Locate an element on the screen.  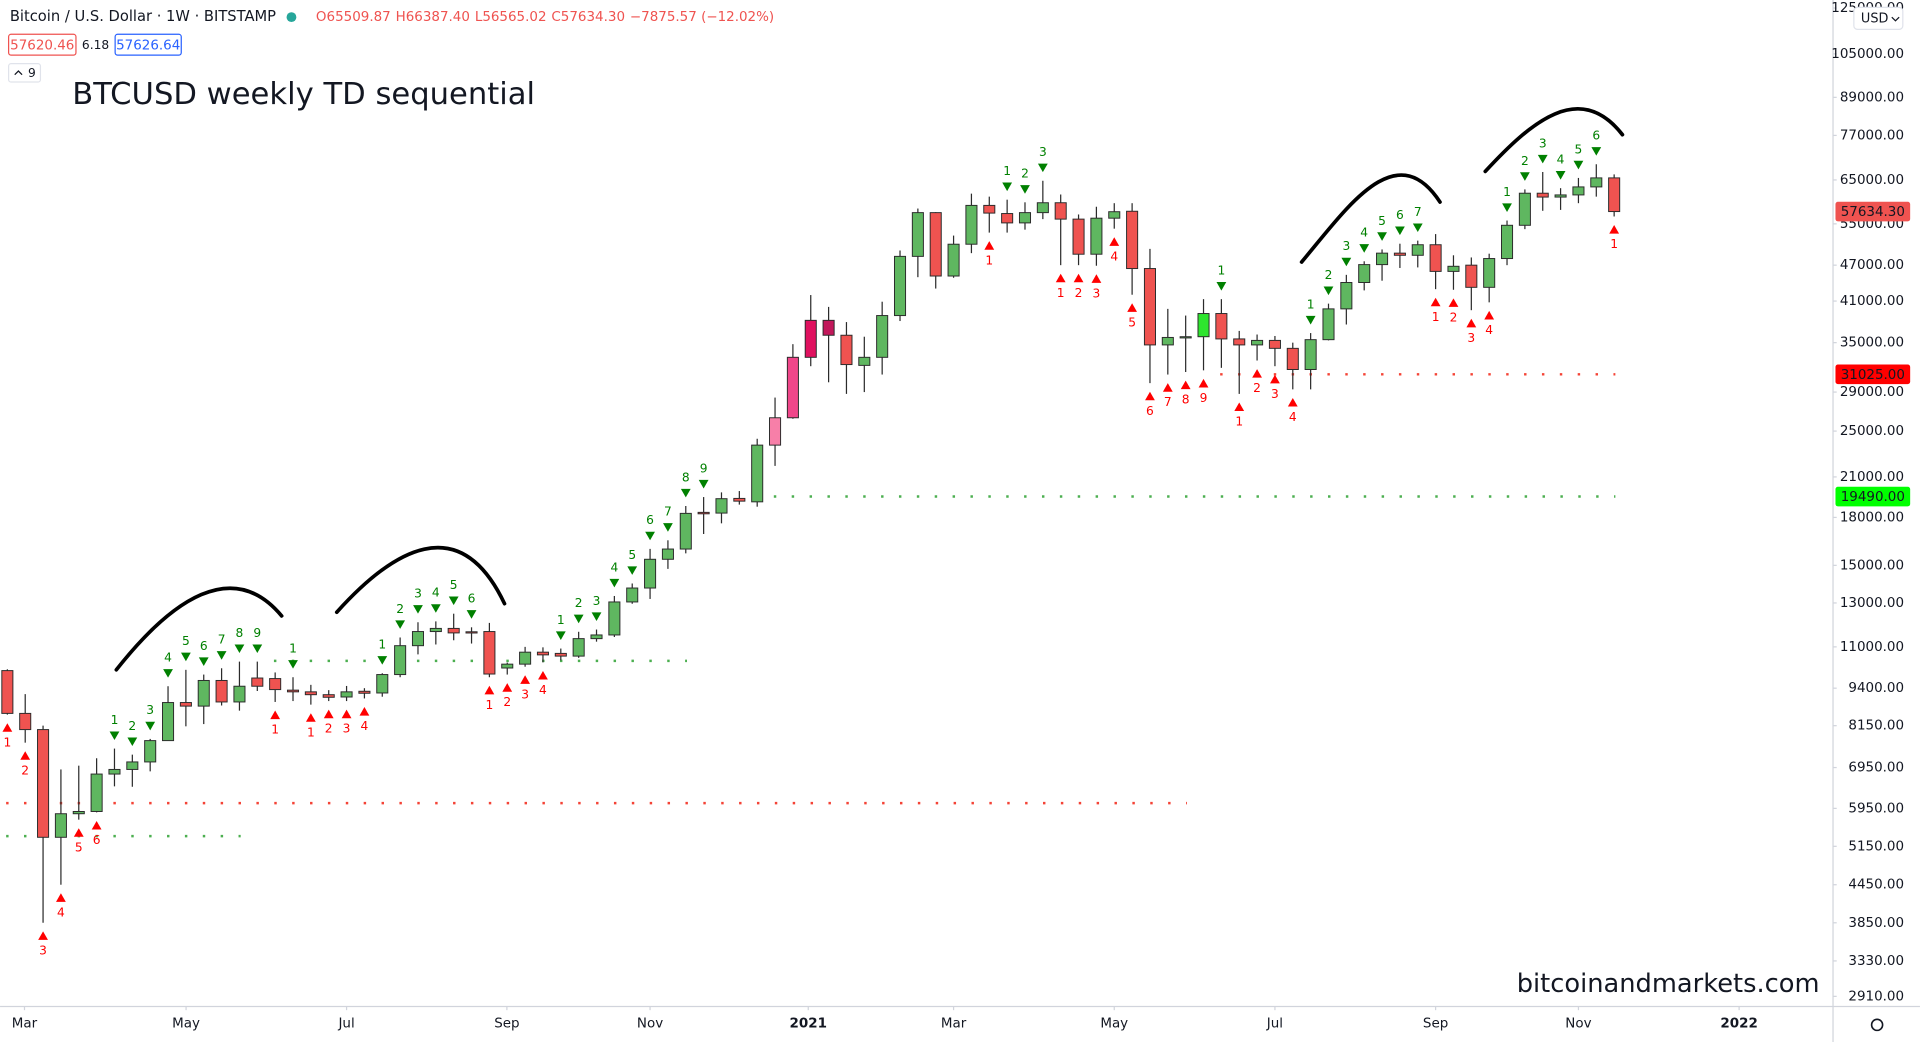
td-sell-count: 8 is located at coordinates (686, 477).